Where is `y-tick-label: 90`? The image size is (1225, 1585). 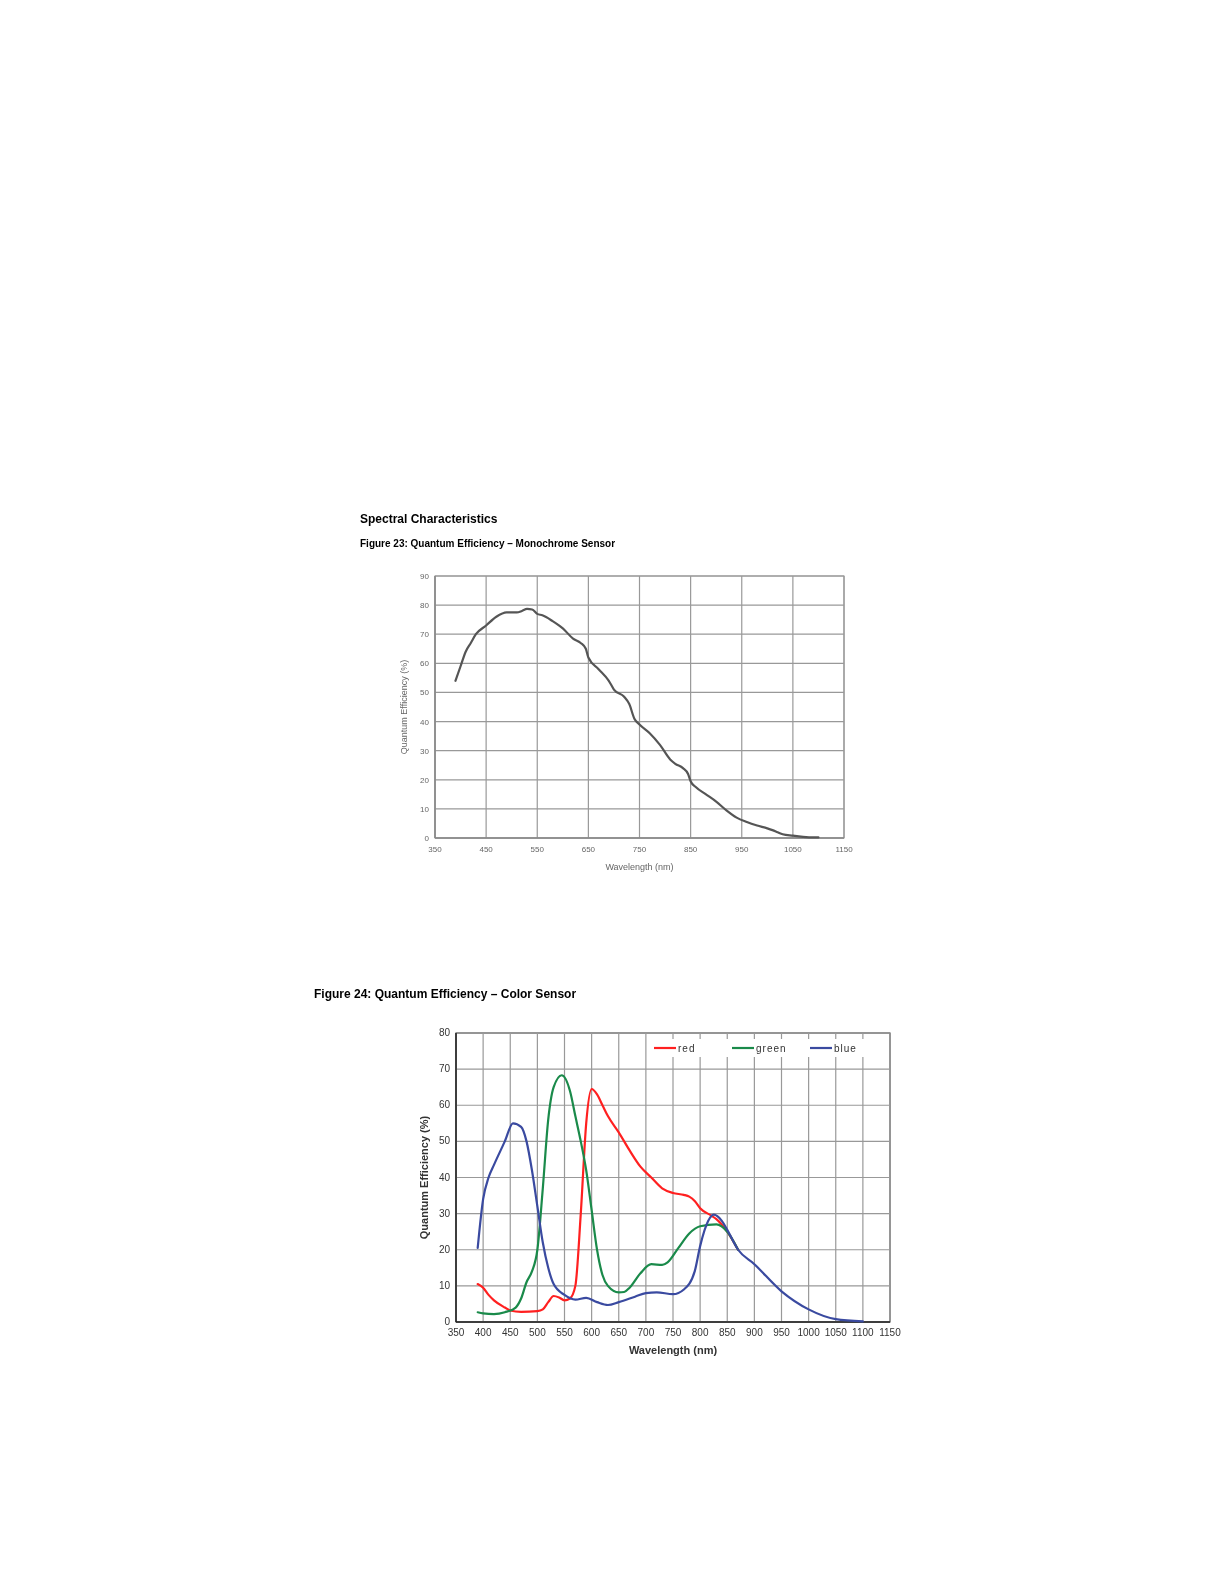
y-tick-label: 90 is located at coordinates (425, 576).